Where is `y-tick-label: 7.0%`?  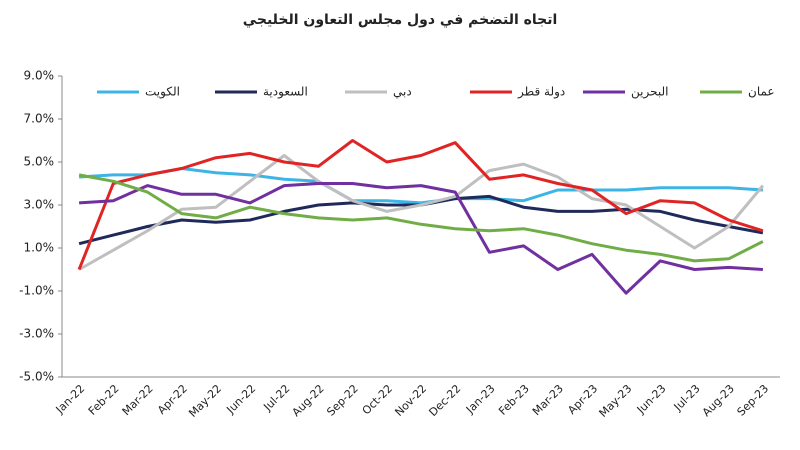 y-tick-label: 7.0% is located at coordinates (39, 119).